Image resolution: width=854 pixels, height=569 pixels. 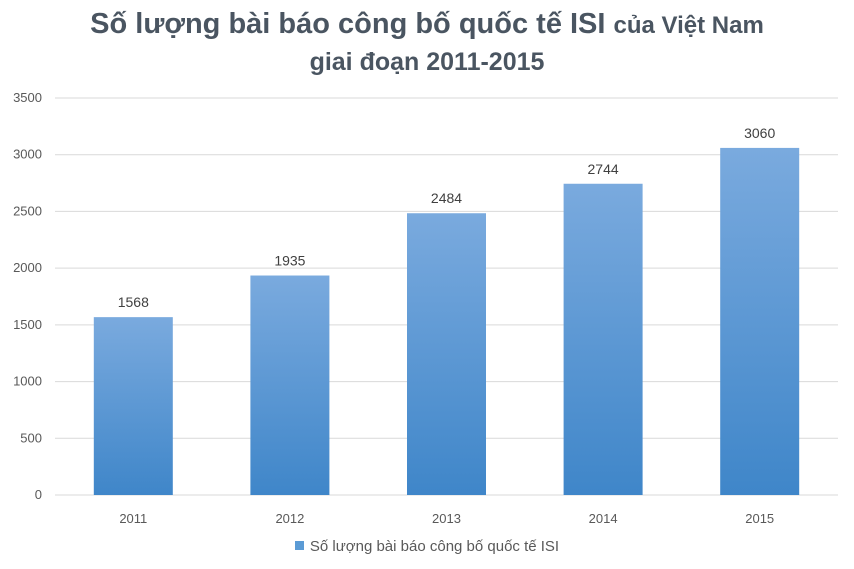 What do you see at coordinates (603, 169) in the screenshot?
I see `data-label-2014: 2744` at bounding box center [603, 169].